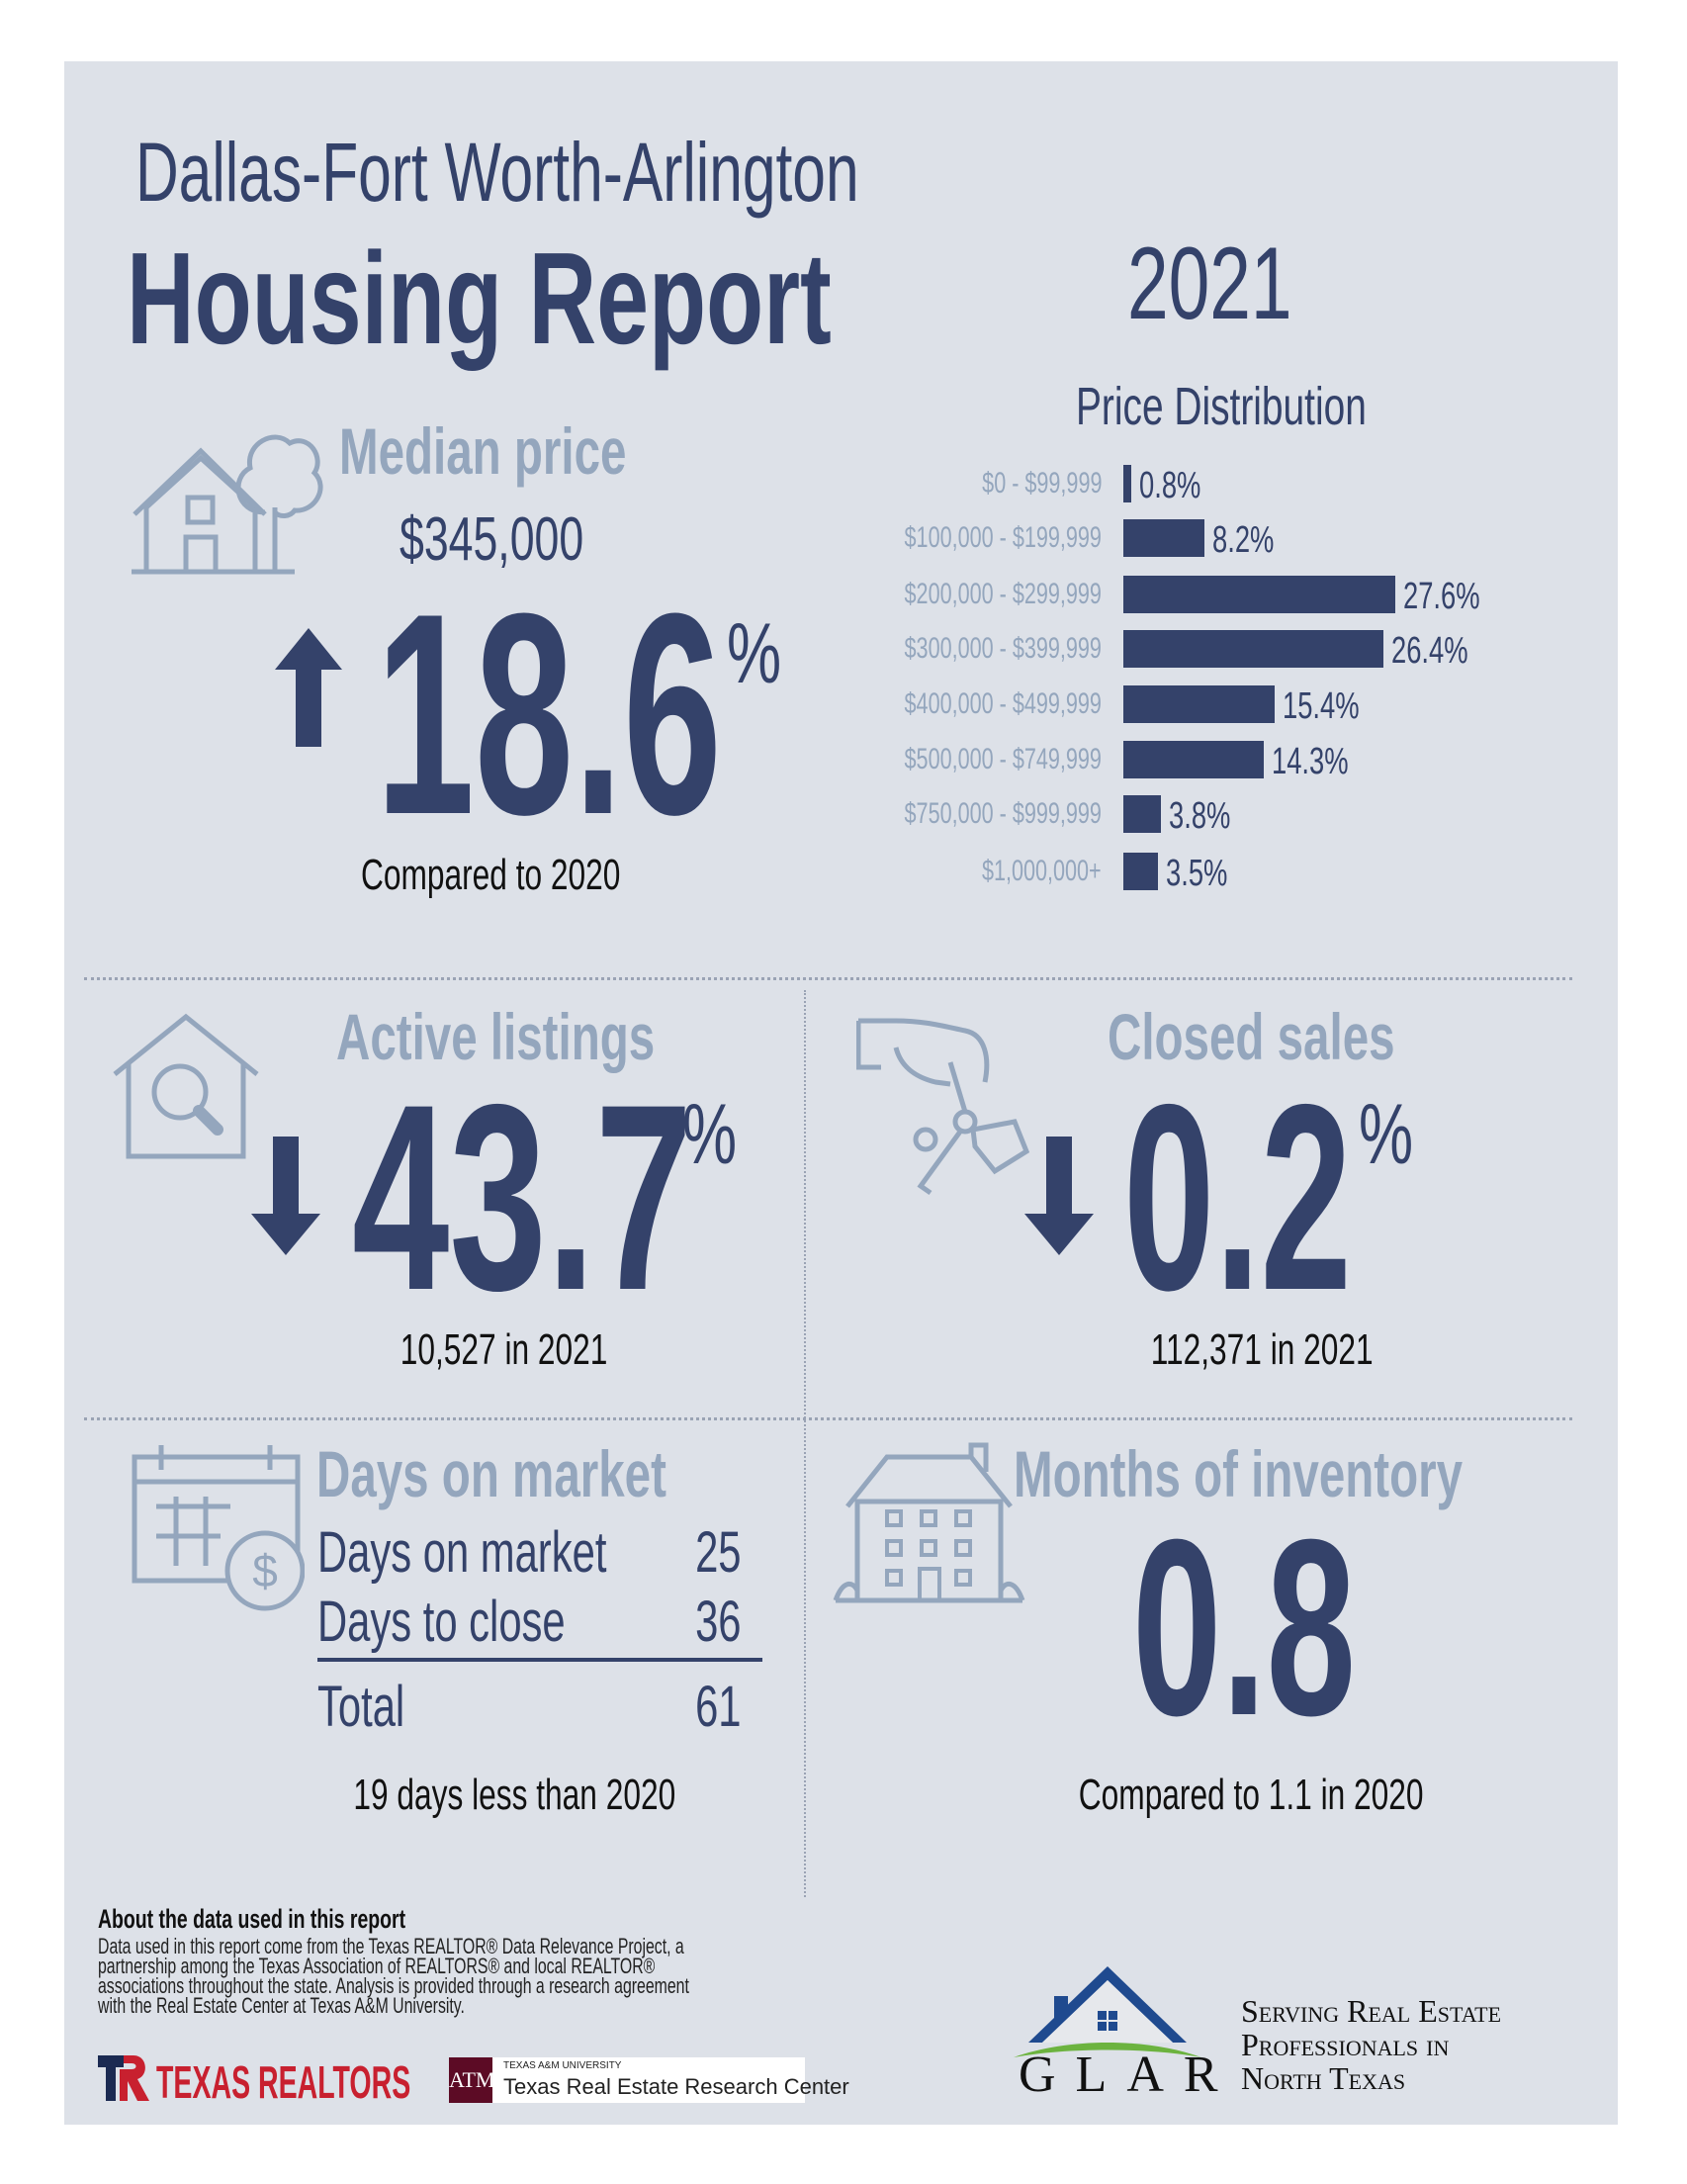 The width and height of the screenshot is (1687, 2184). What do you see at coordinates (1251, 1795) in the screenshot?
I see `months-inventory-note: Compared to 1.1 in 2020` at bounding box center [1251, 1795].